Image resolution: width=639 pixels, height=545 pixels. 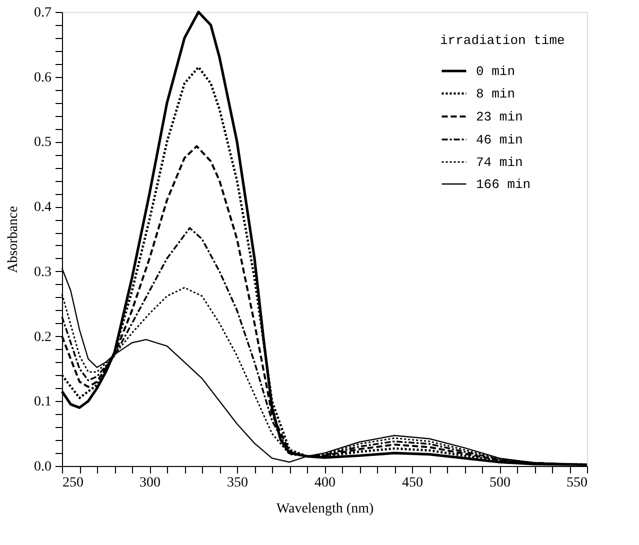 I want to click on legend-title: irradiation time, so click(x=502, y=40).